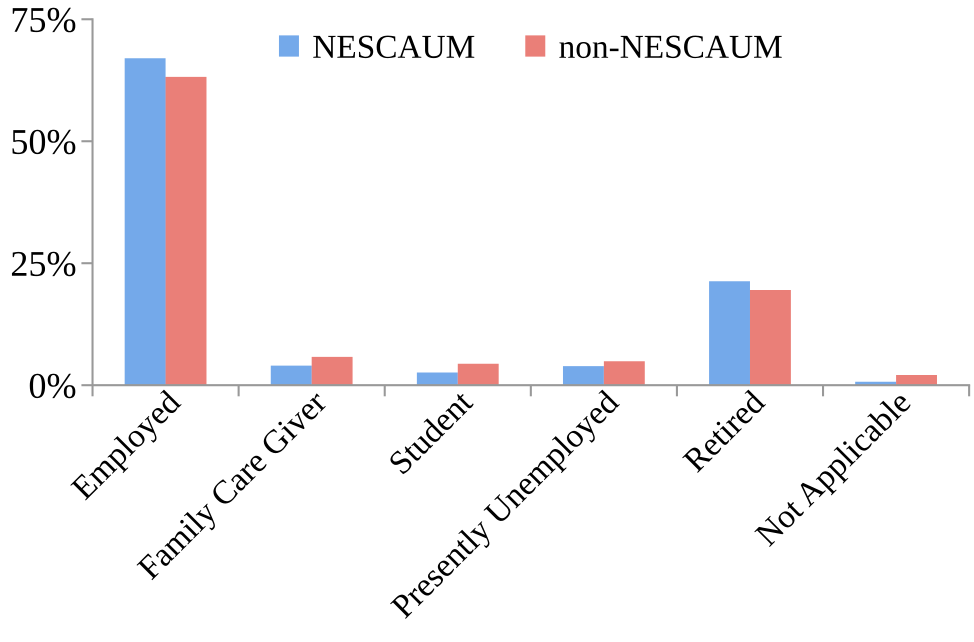 This screenshot has width=974, height=642. What do you see at coordinates (44, 264) in the screenshot?
I see `y-tick-label: 25%` at bounding box center [44, 264].